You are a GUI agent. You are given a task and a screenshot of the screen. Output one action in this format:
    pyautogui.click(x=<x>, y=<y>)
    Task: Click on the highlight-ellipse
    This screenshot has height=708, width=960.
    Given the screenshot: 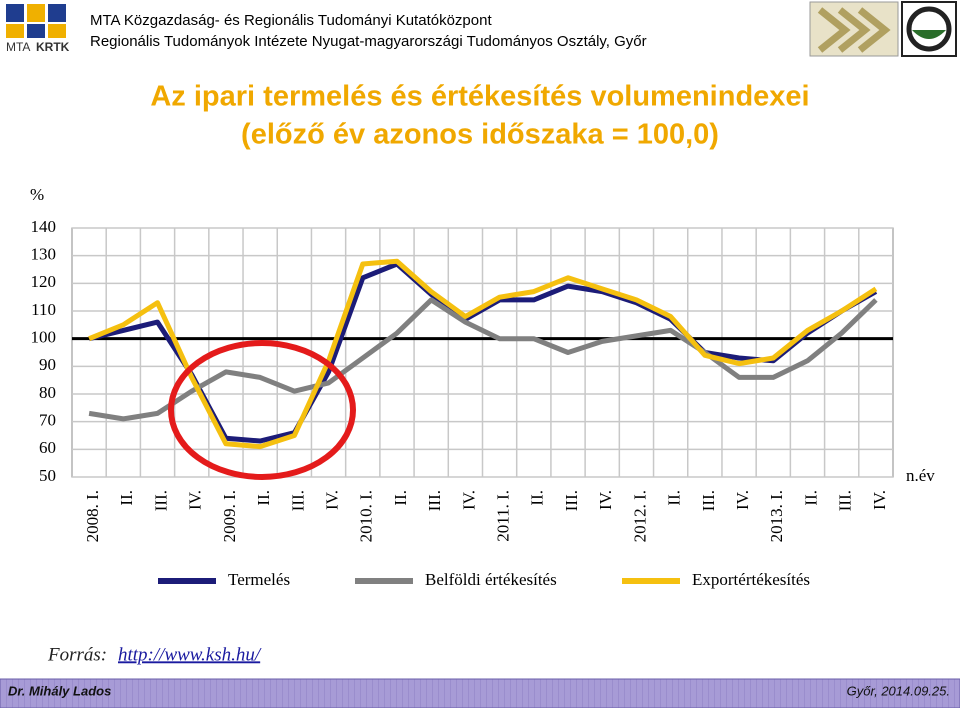 What is the action you would take?
    pyautogui.click(x=262, y=410)
    